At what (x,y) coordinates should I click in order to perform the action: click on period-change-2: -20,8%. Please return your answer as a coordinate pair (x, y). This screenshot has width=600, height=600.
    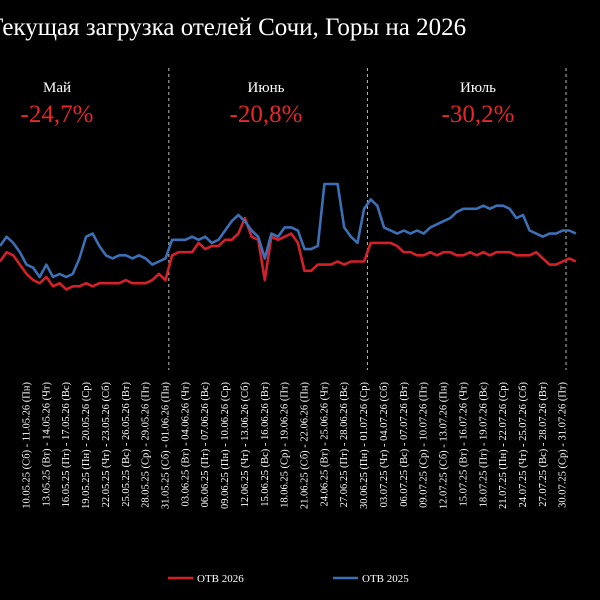
    Looking at the image, I should click on (266, 114).